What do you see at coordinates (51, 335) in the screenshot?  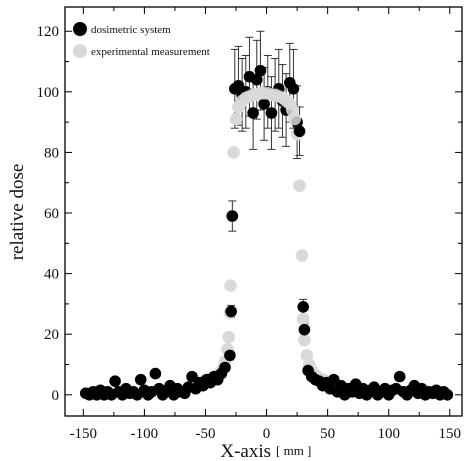 I see `y-tick-label: 20` at bounding box center [51, 335].